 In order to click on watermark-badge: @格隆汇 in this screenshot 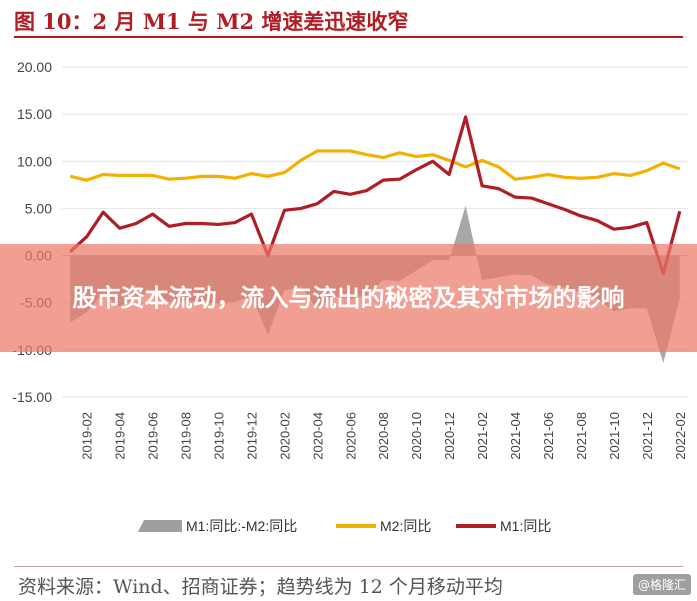, I will do `click(661, 584)`.